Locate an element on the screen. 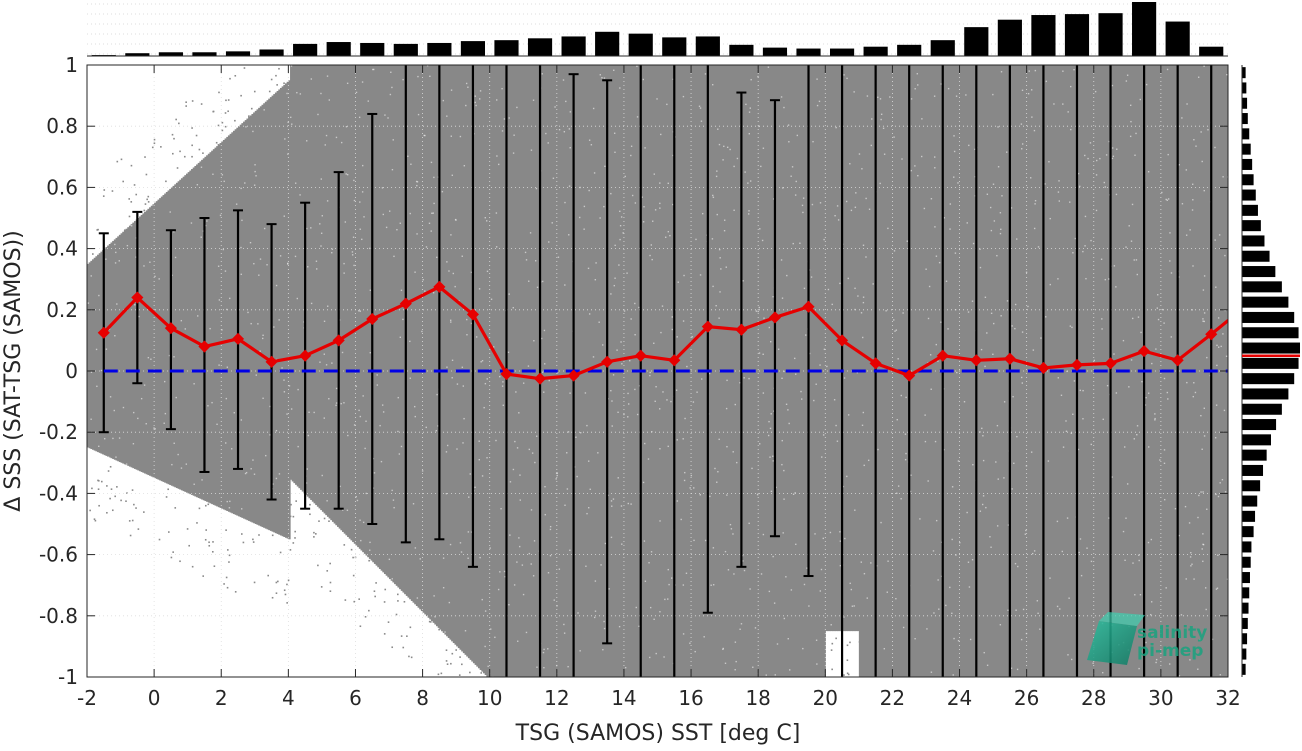  x-tick-label: 8 is located at coordinates (422, 698).